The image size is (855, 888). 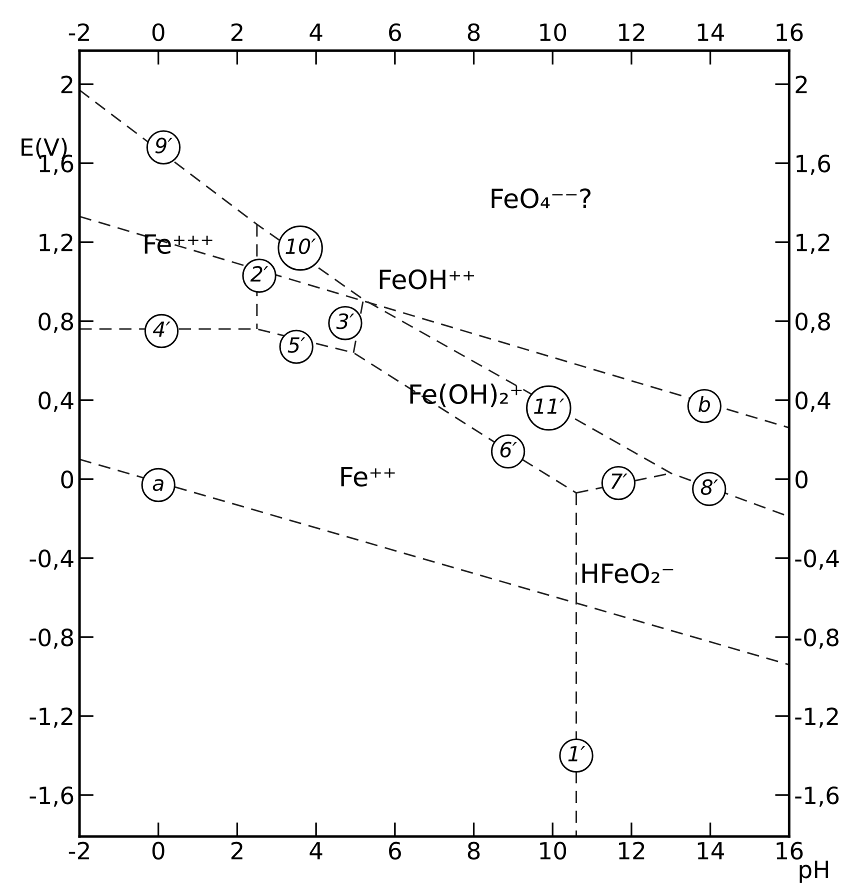 What do you see at coordinates (163, 146) in the screenshot?
I see `annotation: 9′` at bounding box center [163, 146].